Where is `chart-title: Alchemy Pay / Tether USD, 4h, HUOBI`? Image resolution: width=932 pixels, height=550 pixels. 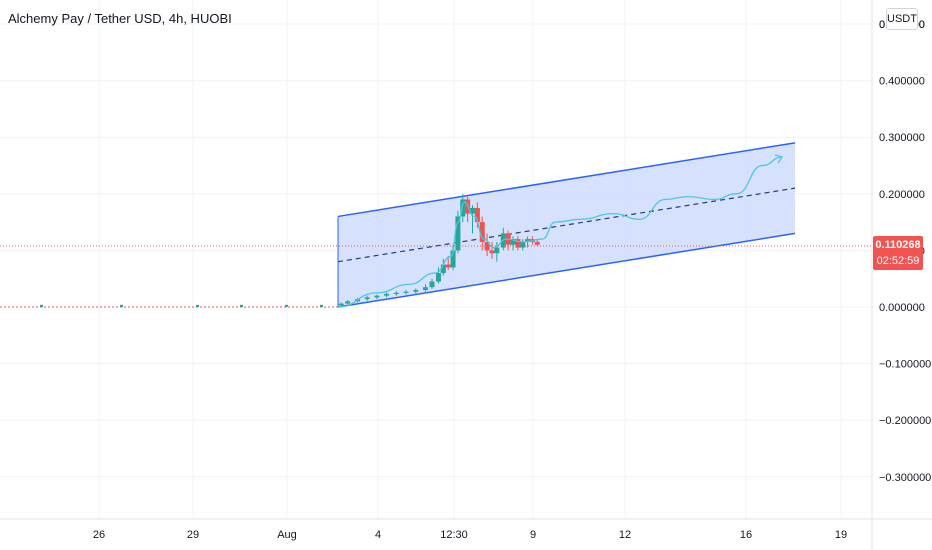
chart-title: Alchemy Pay / Tether USD, 4h, HUOBI is located at coordinates (120, 18).